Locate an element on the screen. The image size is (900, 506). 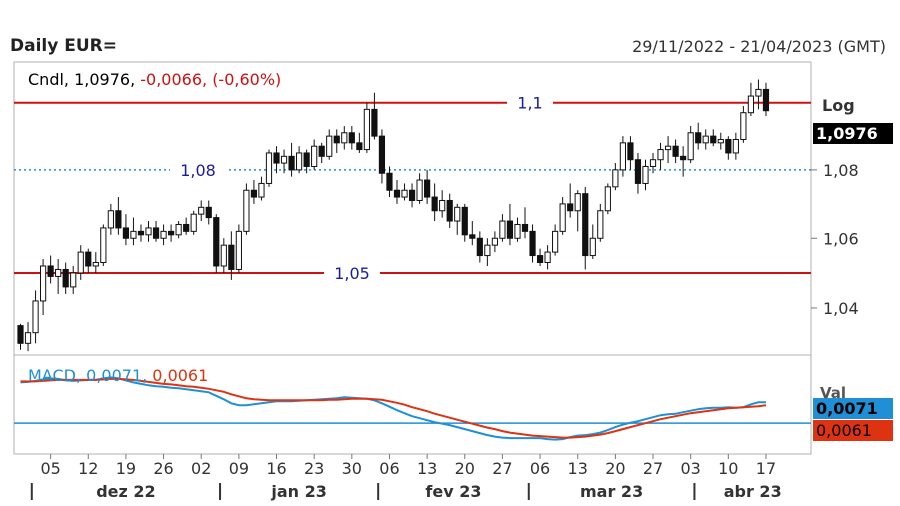
y-tick-label-0: 1,08 is located at coordinates (841, 170).